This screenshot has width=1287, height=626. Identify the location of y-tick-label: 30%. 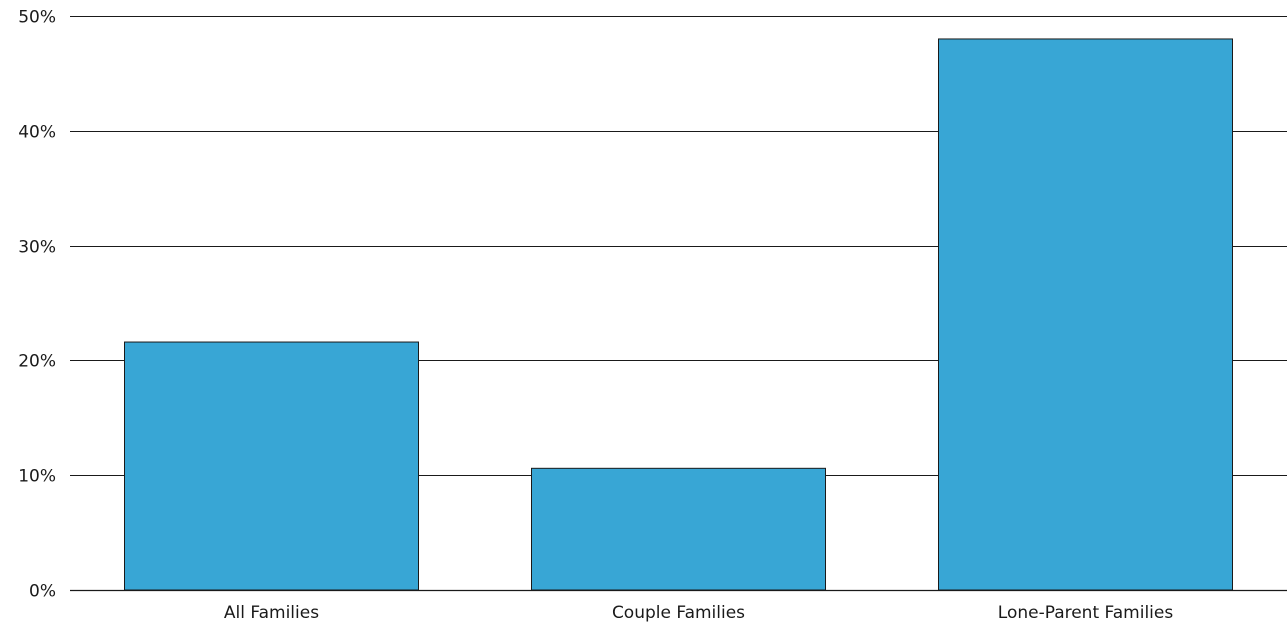
(37, 248).